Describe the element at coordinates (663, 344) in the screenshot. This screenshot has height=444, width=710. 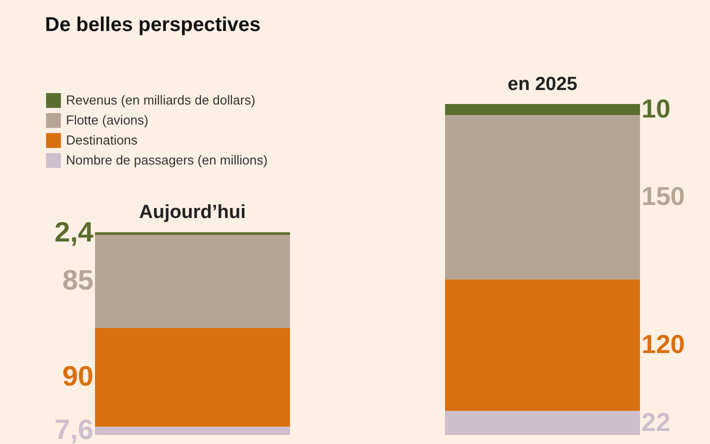
I see `data-label: 120` at that location.